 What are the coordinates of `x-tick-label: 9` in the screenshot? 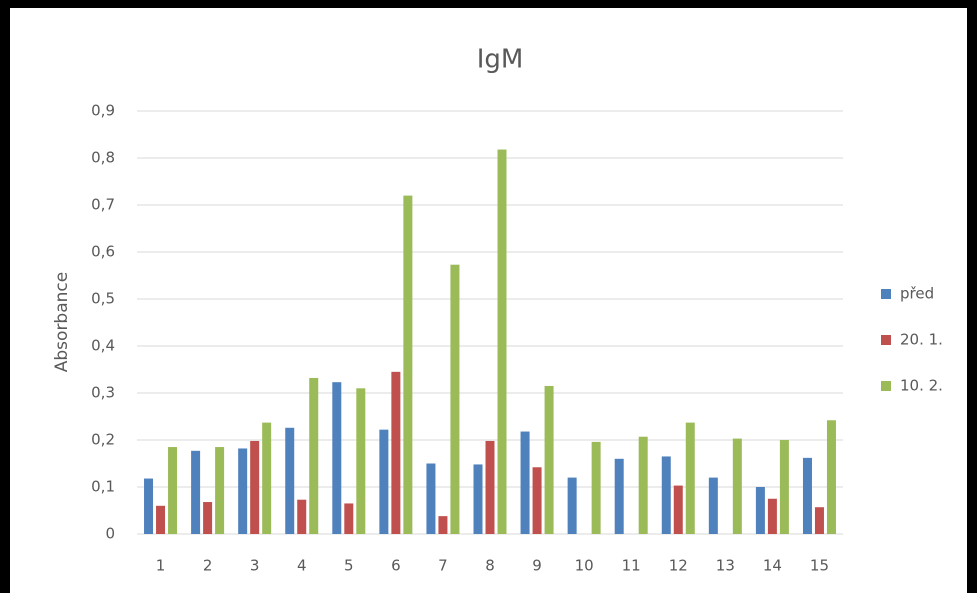 It's located at (537, 566).